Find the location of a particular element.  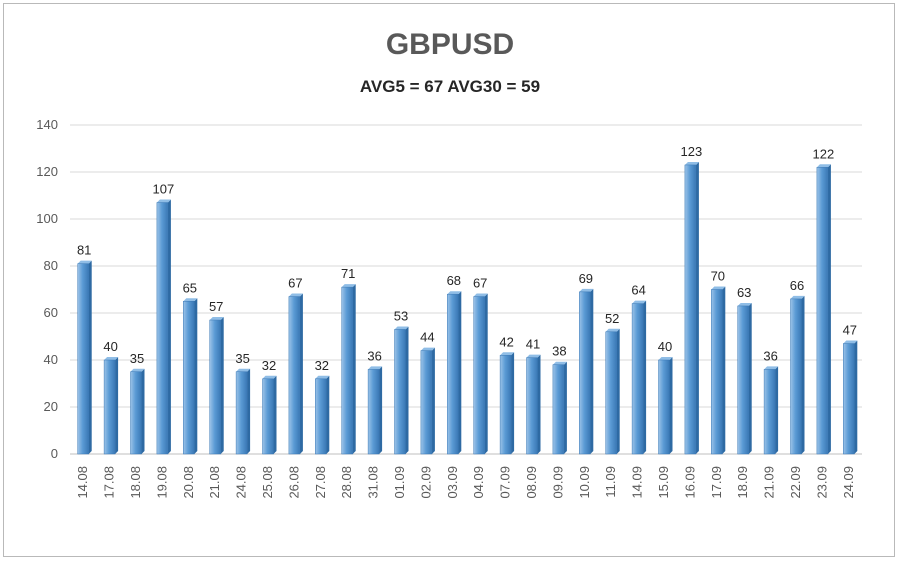

x-tick-label: 14.09 is located at coordinates (637, 482).